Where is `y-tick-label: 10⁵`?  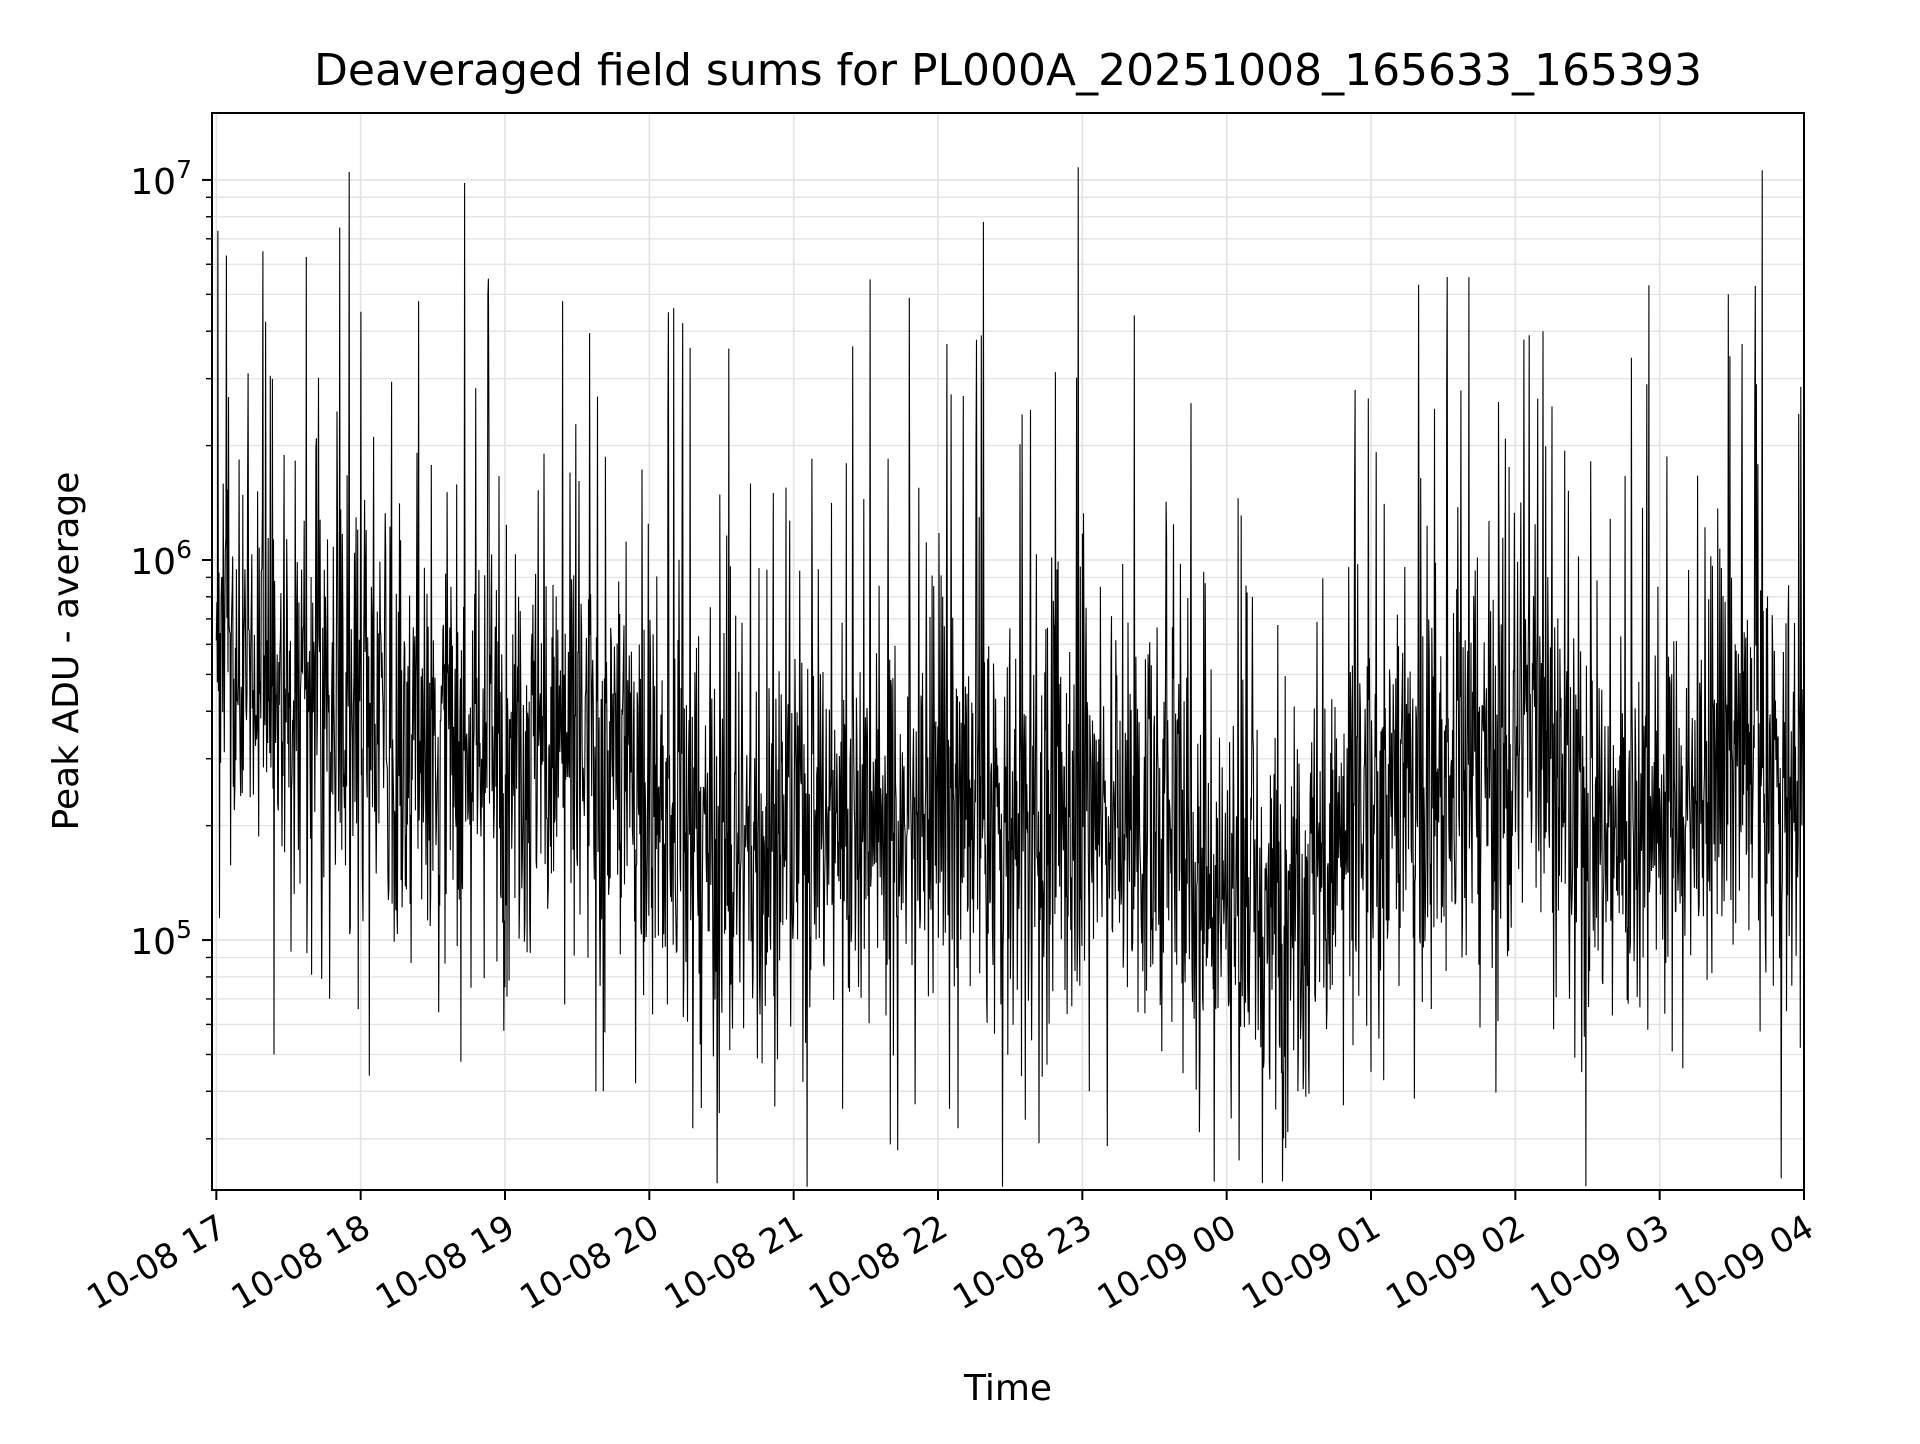 y-tick-label: 10⁵ is located at coordinates (161, 939).